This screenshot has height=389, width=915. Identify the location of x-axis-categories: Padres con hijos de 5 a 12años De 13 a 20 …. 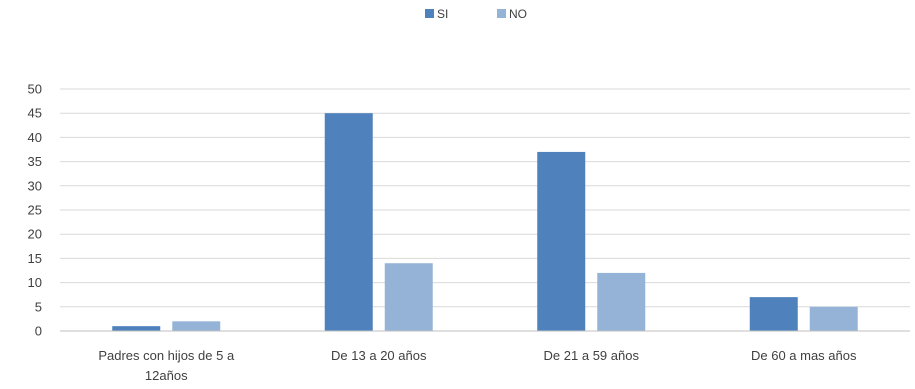
(477, 365).